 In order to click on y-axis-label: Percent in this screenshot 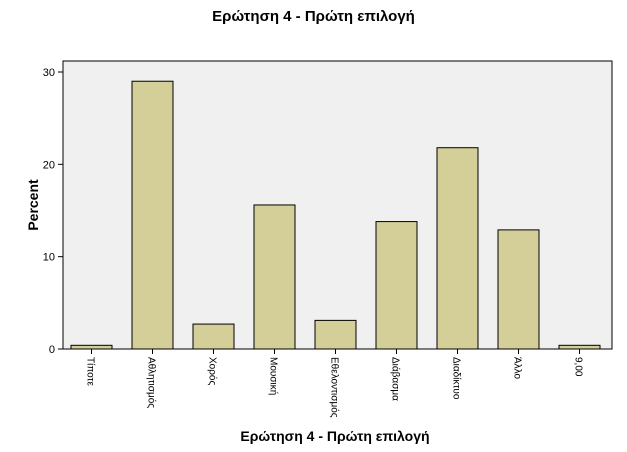, I will do `click(33, 205)`.